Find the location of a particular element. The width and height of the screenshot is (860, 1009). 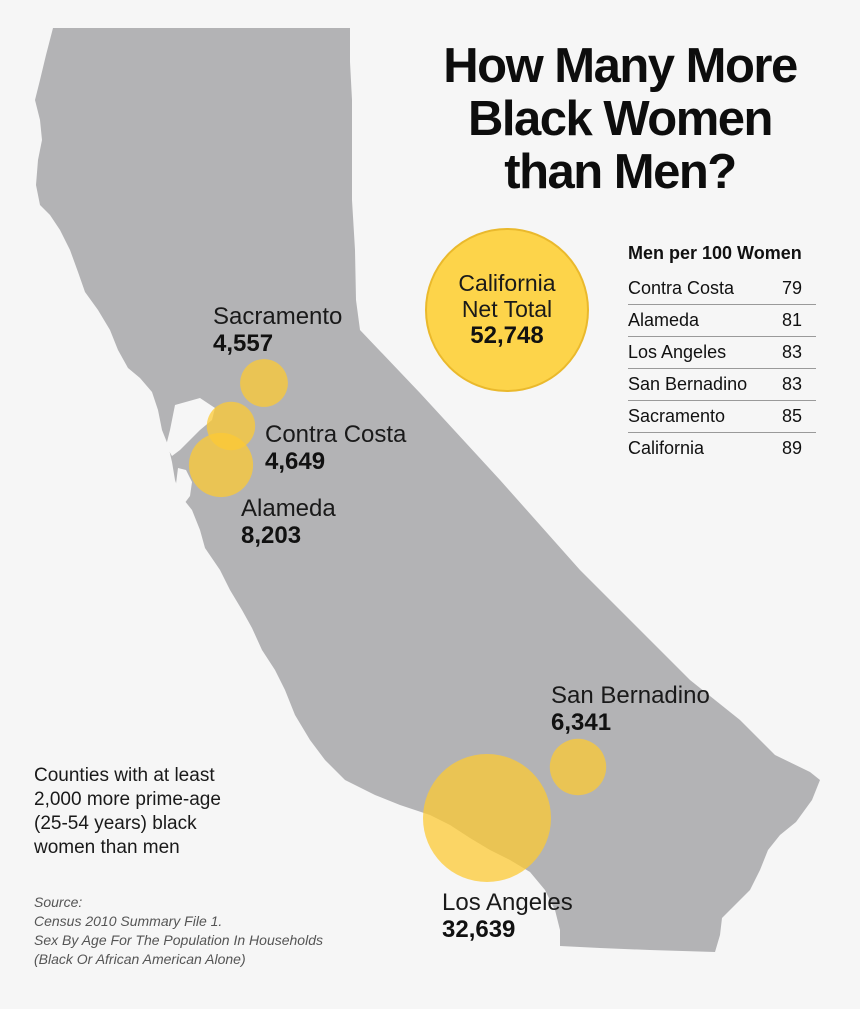

row-name: San Bernadino is located at coordinates (688, 384).